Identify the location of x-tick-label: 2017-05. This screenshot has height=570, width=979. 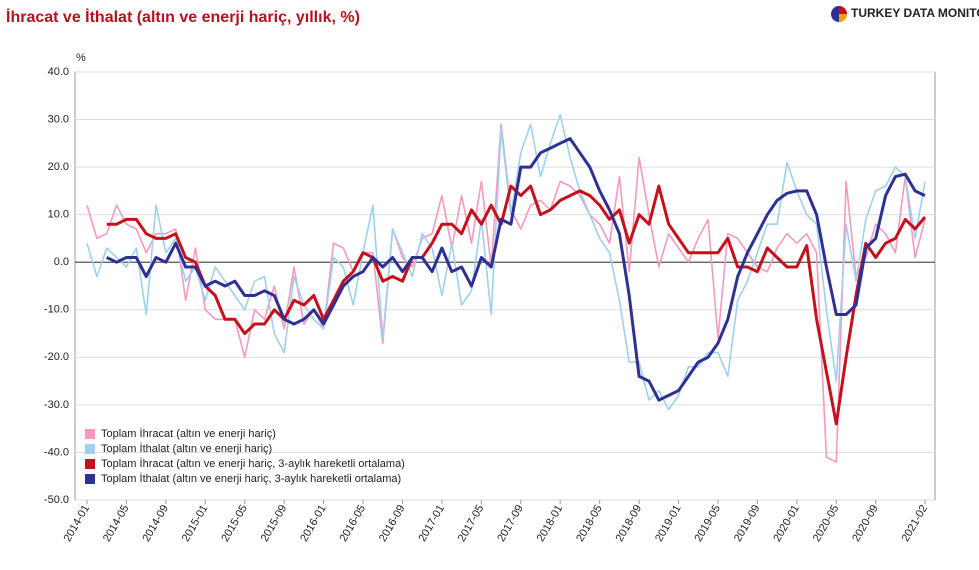
(471, 523).